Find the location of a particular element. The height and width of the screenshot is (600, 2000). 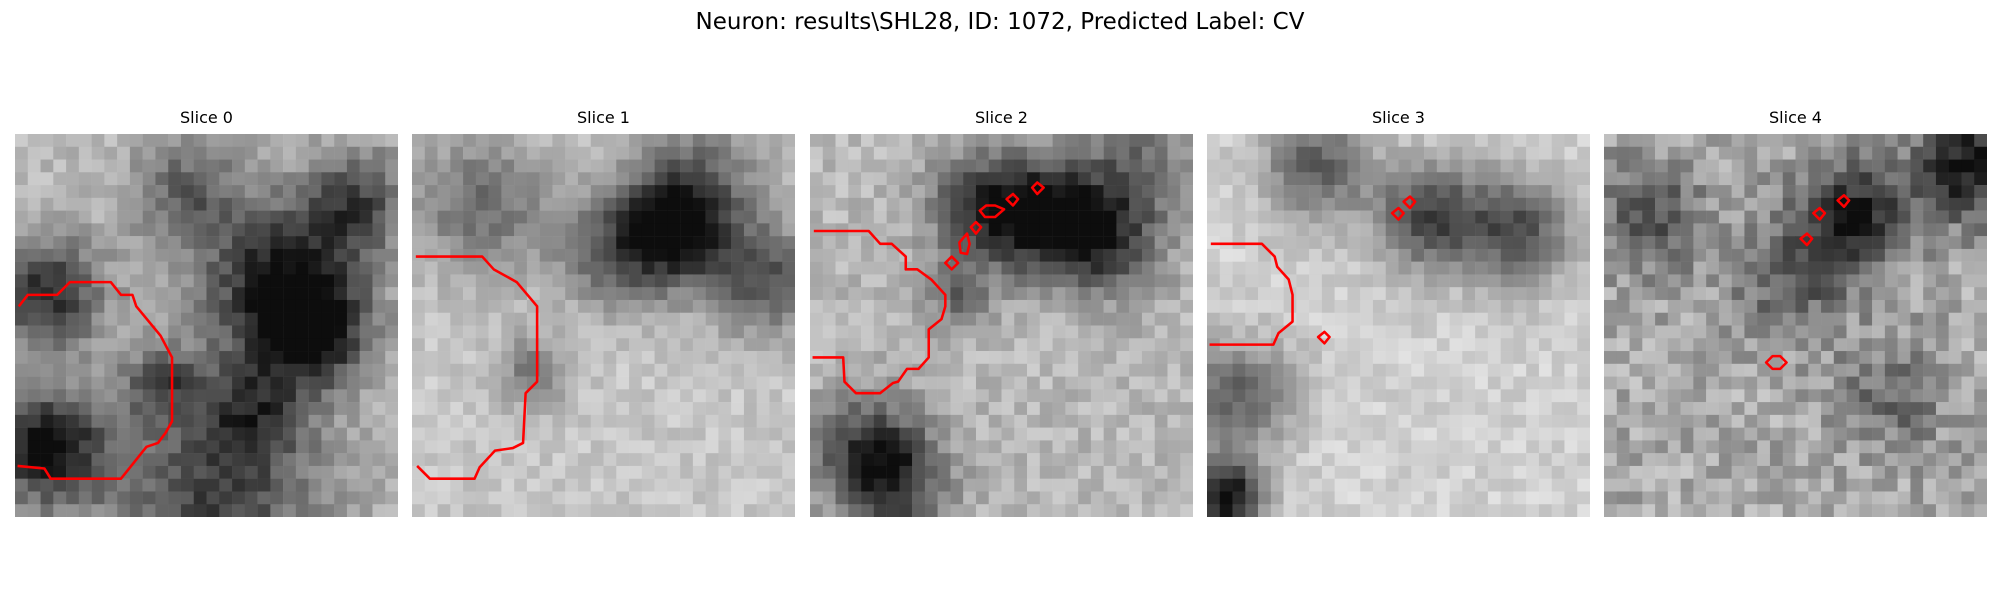

roi-contour-fragment is located at coordinates (1366, 270).